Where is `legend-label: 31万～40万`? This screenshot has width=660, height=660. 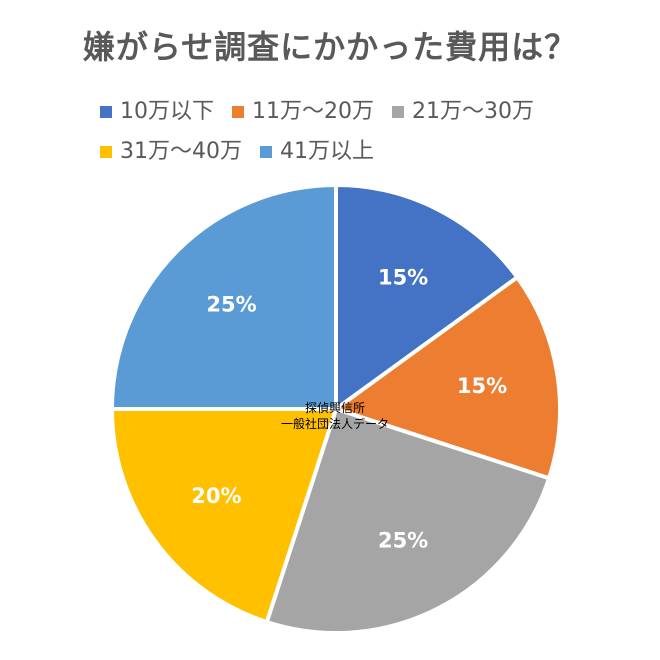 legend-label: 31万～40万 is located at coordinates (181, 151).